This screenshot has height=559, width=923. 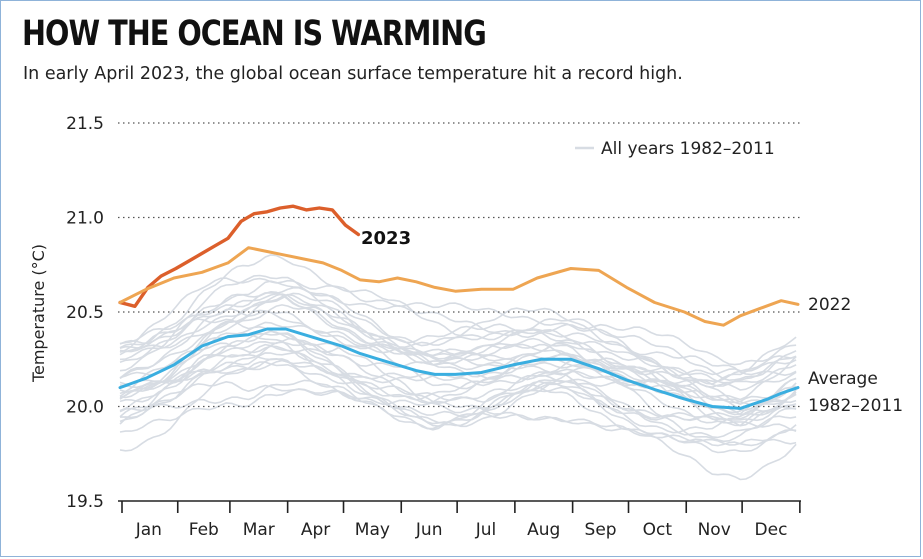 What do you see at coordinates (601, 530) in the screenshot?
I see `x-tick-label: Sep` at bounding box center [601, 530].